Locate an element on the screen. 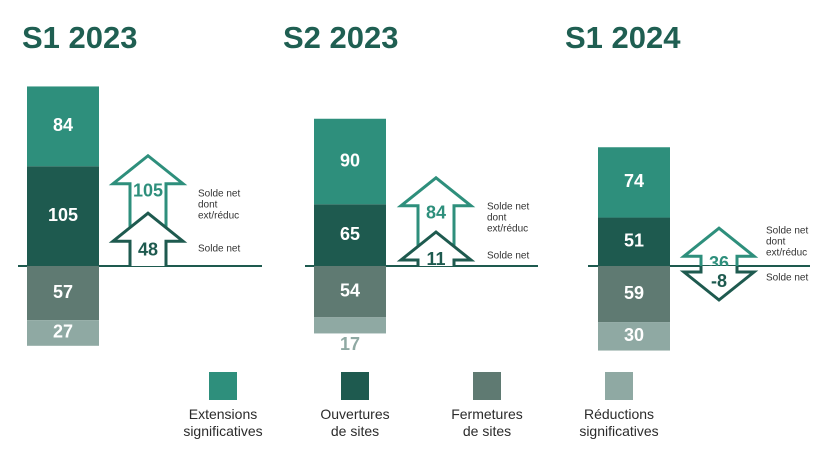 Image resolution: width=838 pixels, height=450 pixels. legend-item: Ouvertures de sites is located at coordinates (355, 406).